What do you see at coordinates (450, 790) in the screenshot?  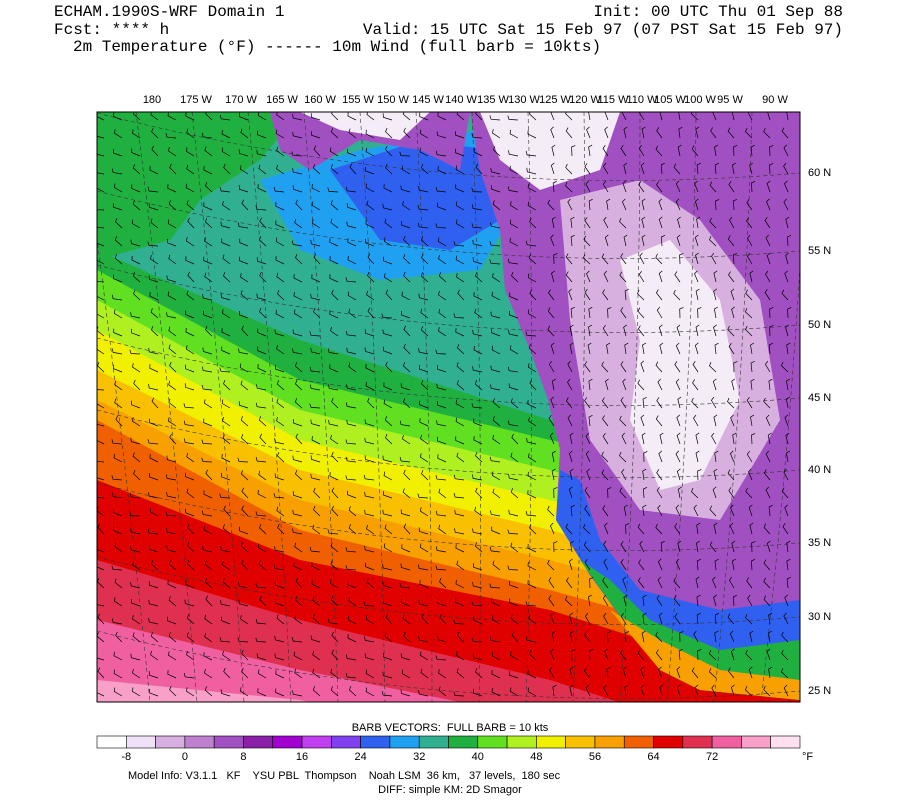 I see `footer-line2: DIFF: simple KM: 2D Smagor` at bounding box center [450, 790].